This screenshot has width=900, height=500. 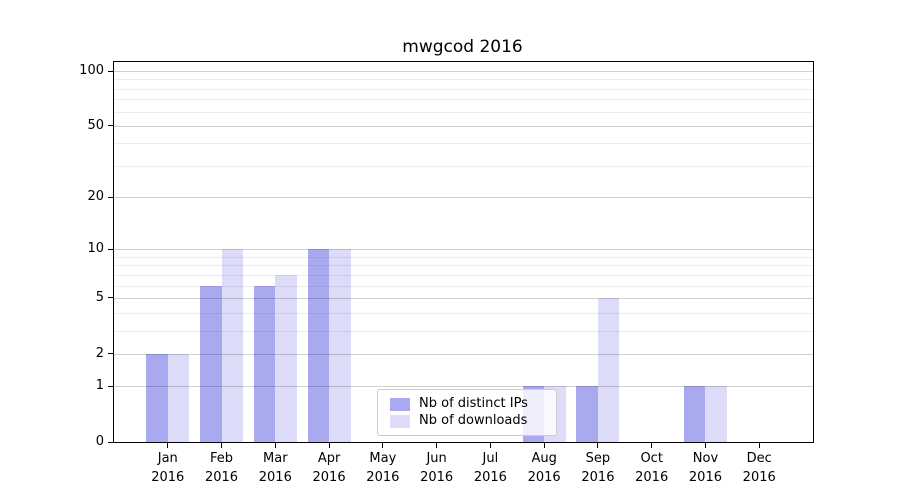 I want to click on legend-swatch-distinct-ips, so click(x=400, y=404).